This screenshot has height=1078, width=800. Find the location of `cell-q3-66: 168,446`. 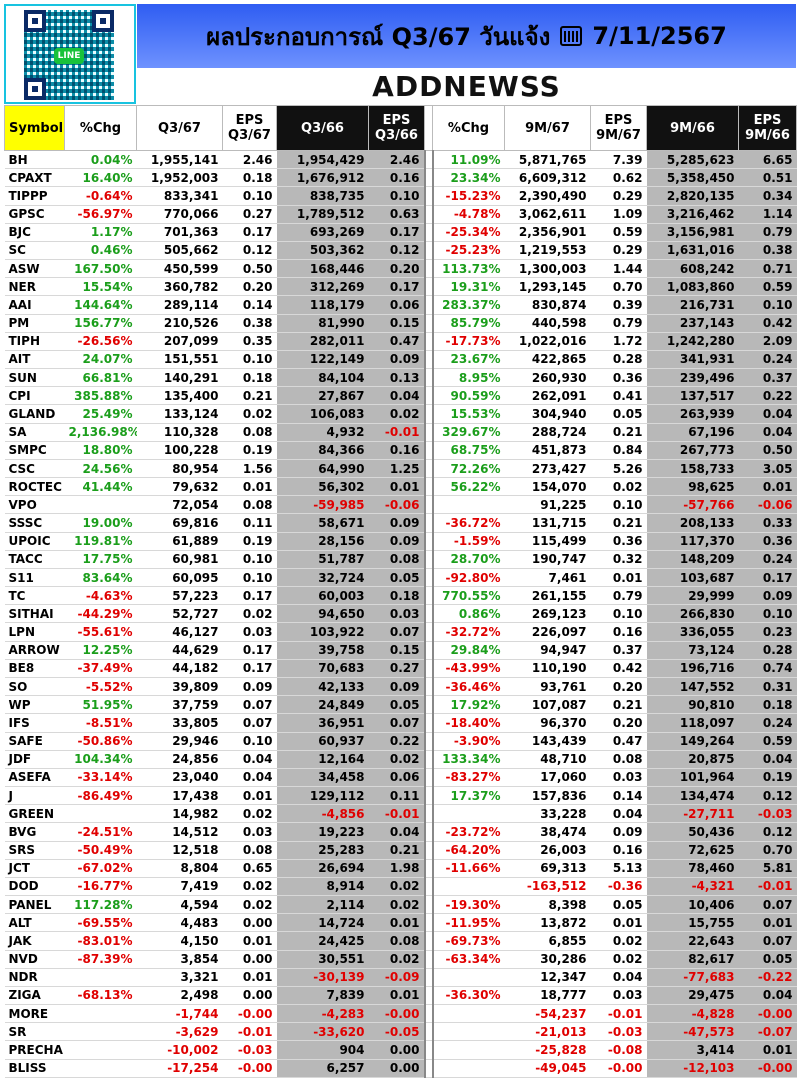

cell-q3-66: 168,446 is located at coordinates (322, 269).